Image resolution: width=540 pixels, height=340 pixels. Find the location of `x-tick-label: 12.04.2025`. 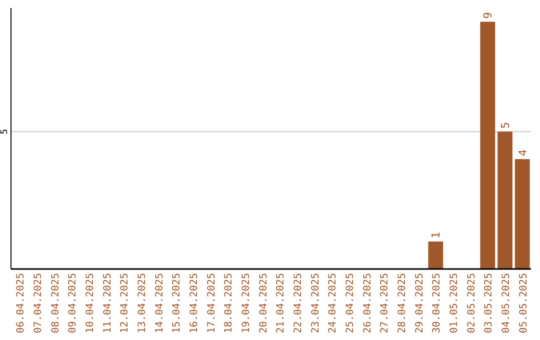

x-tick-label: 12.04.2025 is located at coordinates (125, 303).